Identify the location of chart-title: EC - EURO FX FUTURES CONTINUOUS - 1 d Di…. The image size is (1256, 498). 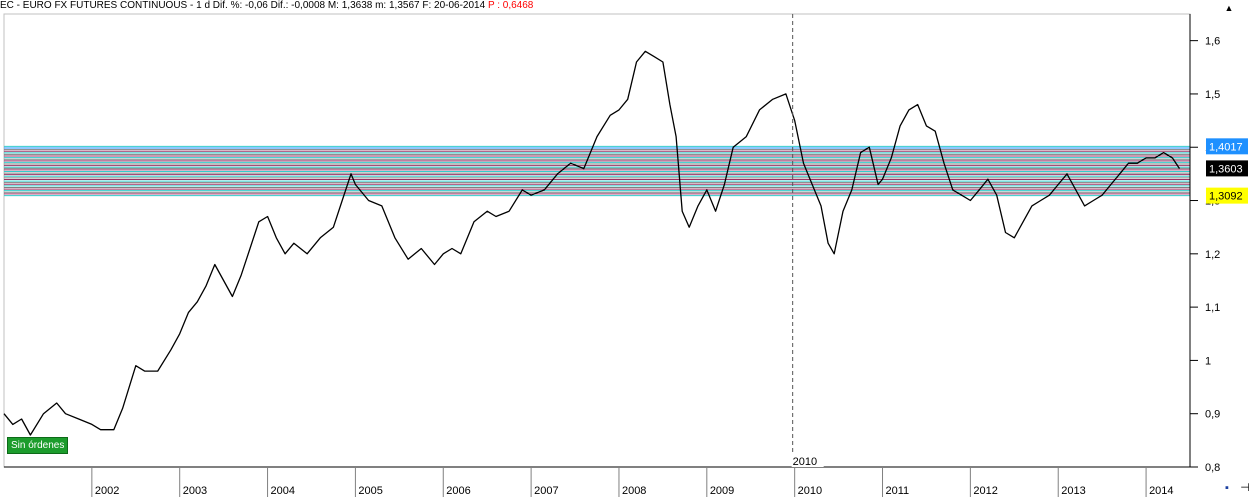
(243, 5).